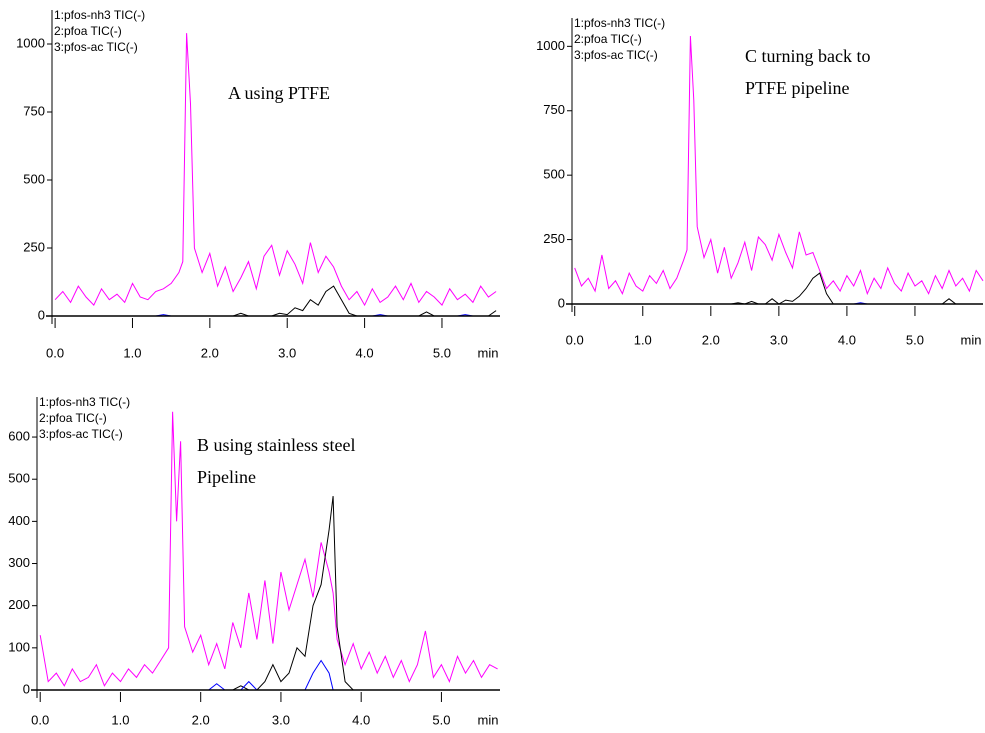  What do you see at coordinates (19, 646) in the screenshot?
I see `y-tick-label: 100` at bounding box center [19, 646].